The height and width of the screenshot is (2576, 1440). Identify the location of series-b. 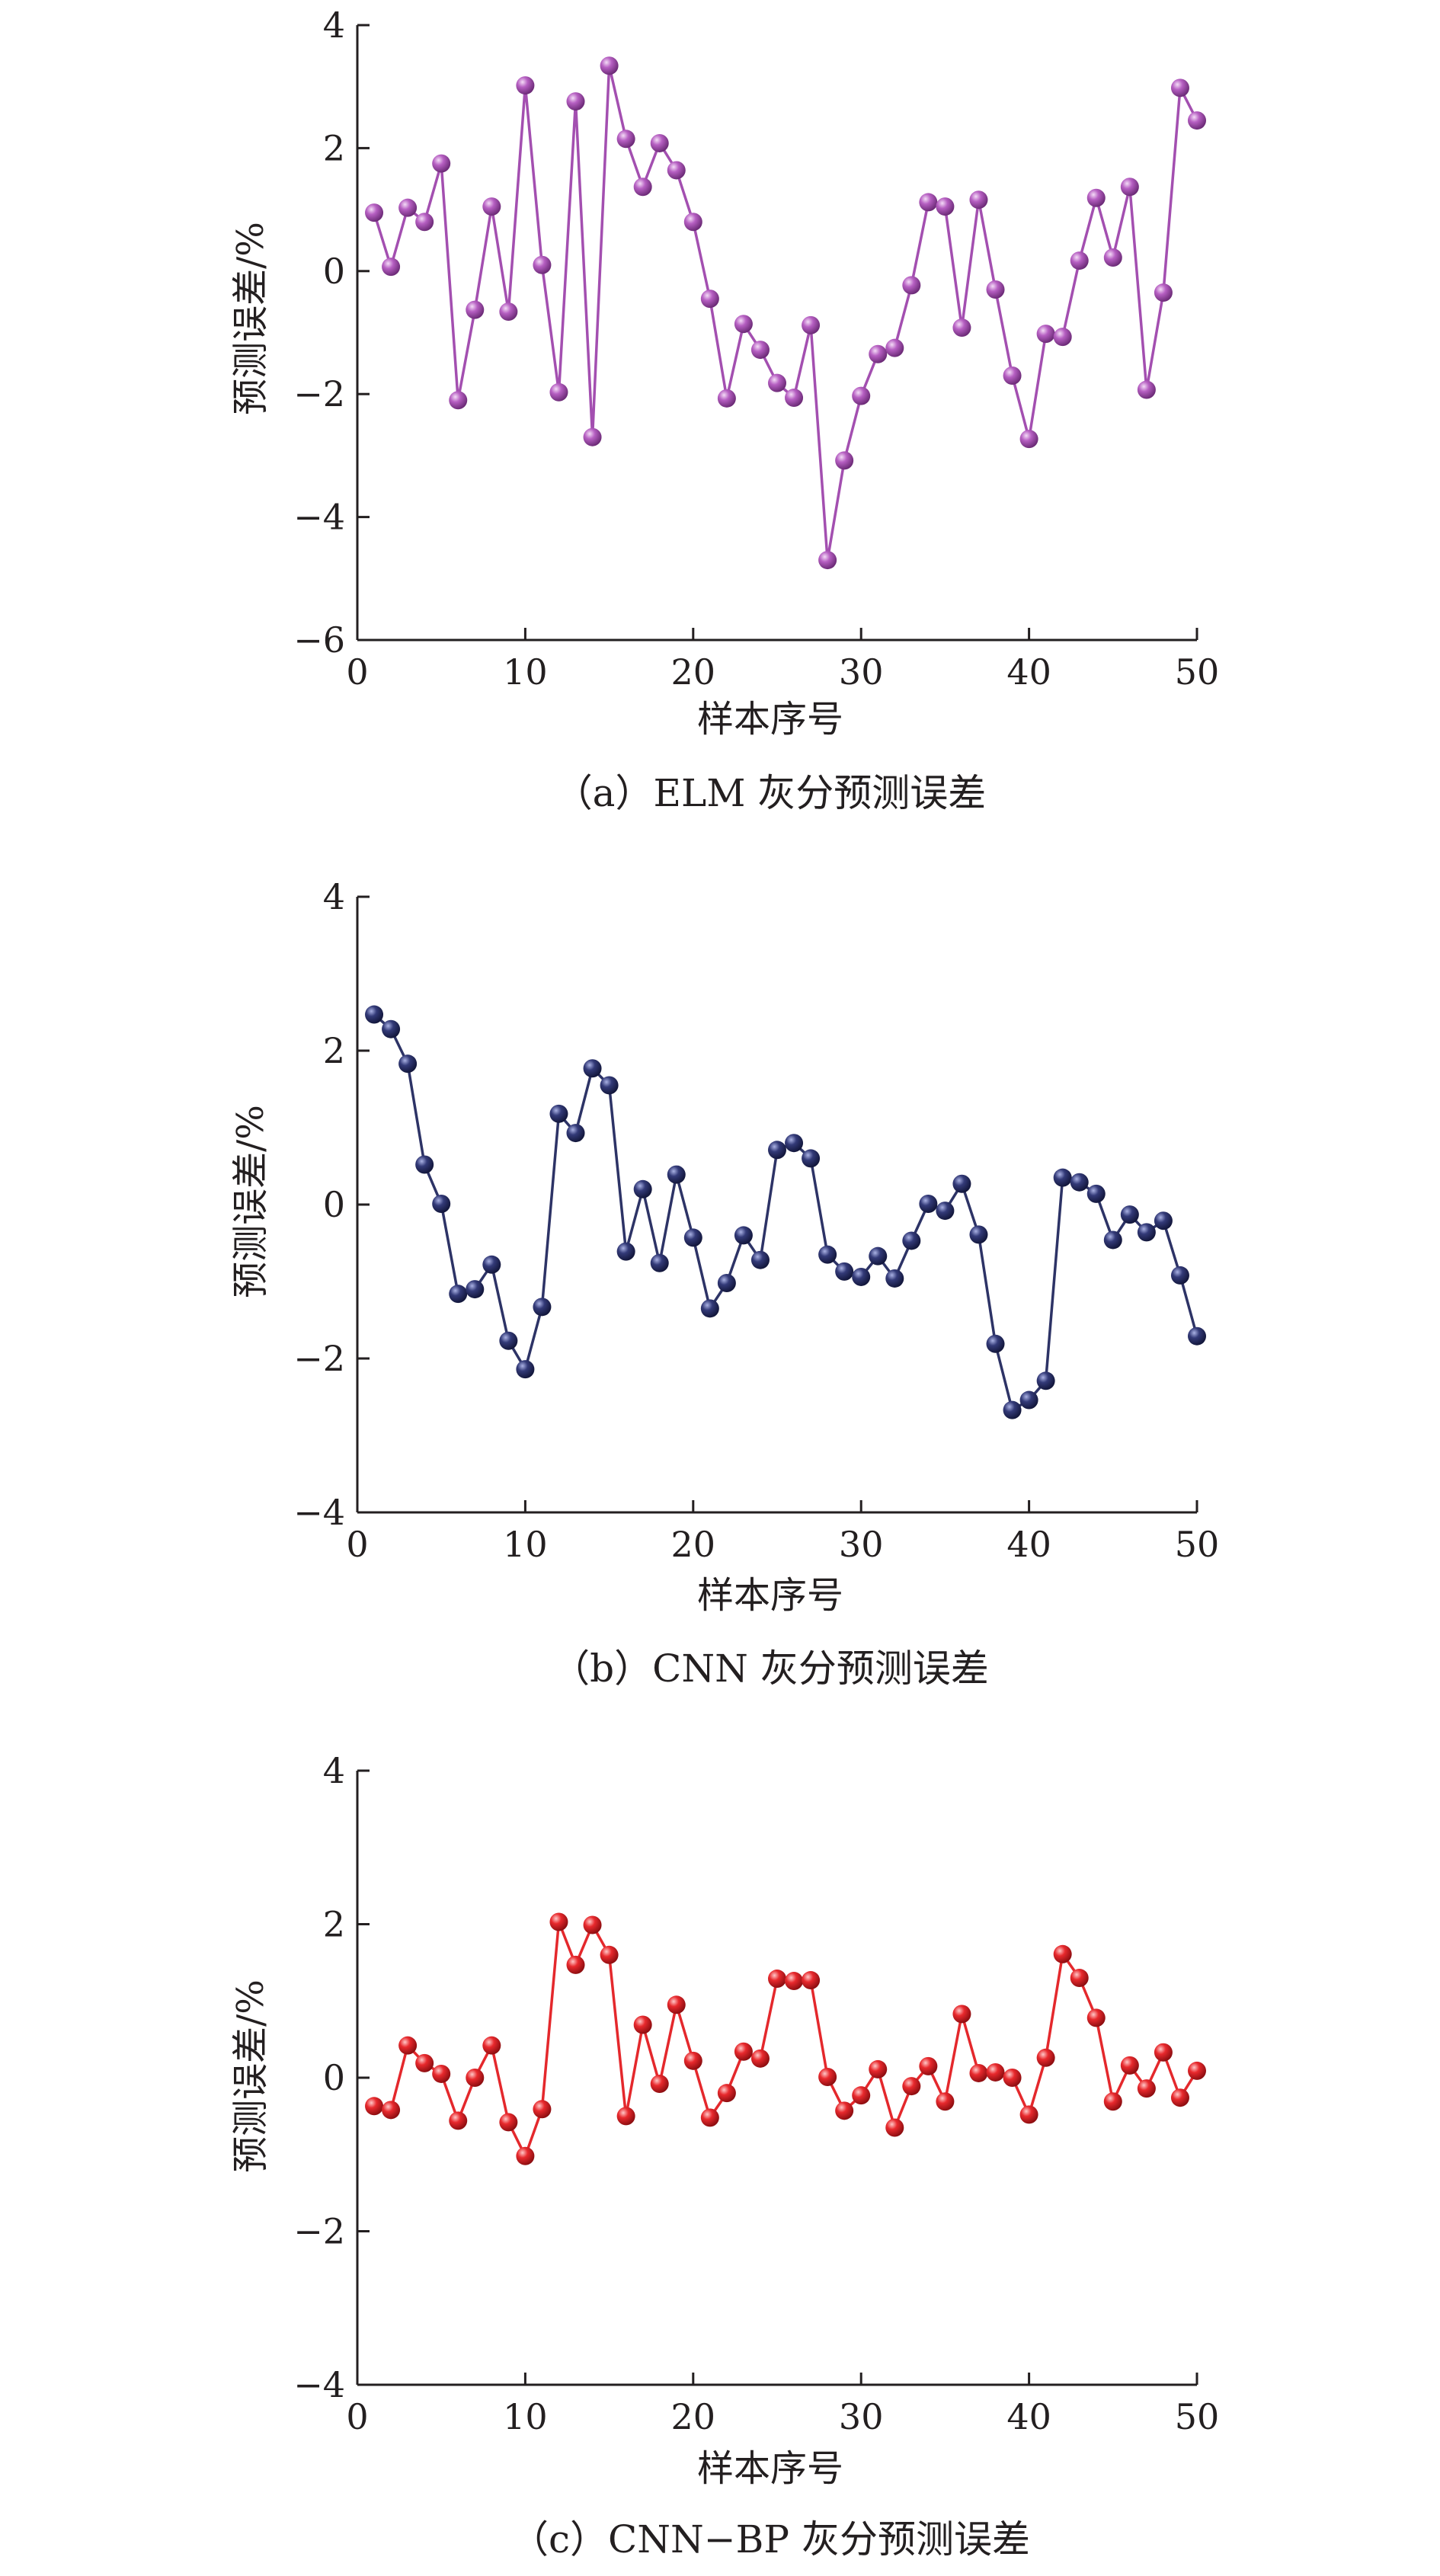
(785, 1212).